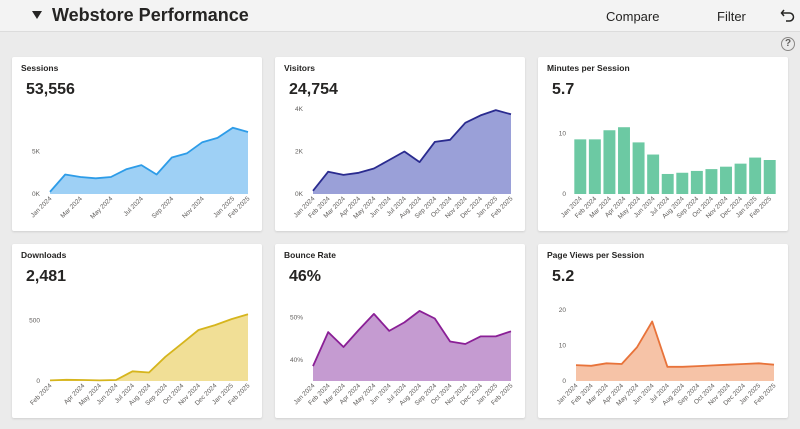  Describe the element at coordinates (296, 317) in the screenshot. I see `y-tick-label: 50%` at that location.